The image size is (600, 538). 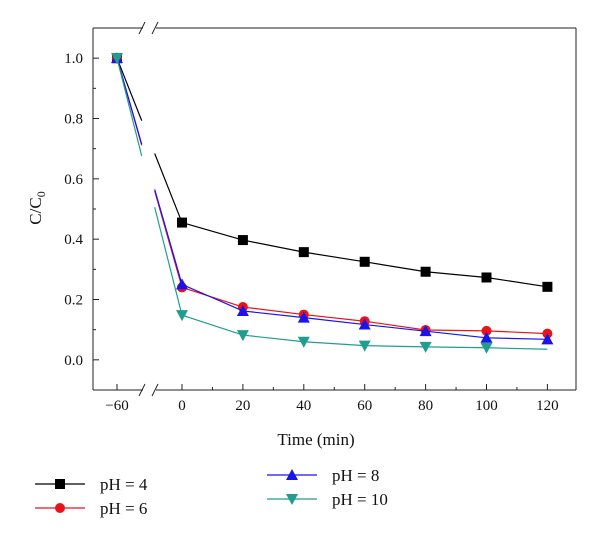 I want to click on legend-item: pH = 10, so click(x=327, y=499).